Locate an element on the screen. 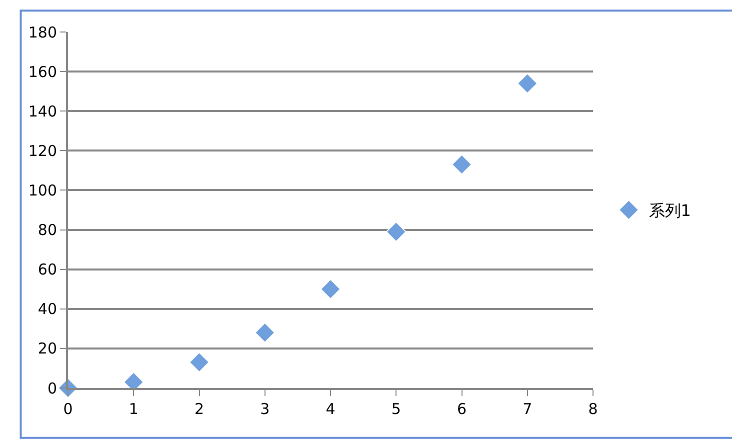  y-tick-label: 40 is located at coordinates (47, 309).